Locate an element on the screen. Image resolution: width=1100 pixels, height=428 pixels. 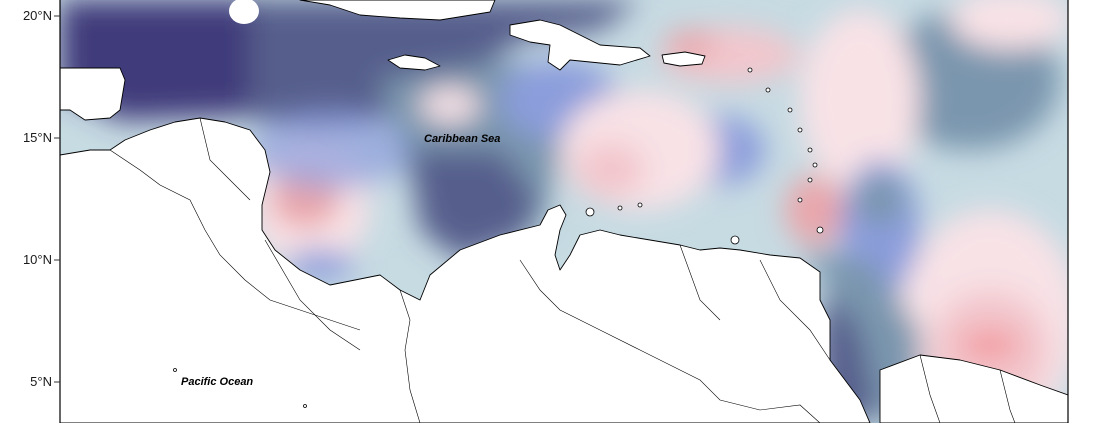
caribbean-sea-label: Caribbean Sea is located at coordinates (462, 139).